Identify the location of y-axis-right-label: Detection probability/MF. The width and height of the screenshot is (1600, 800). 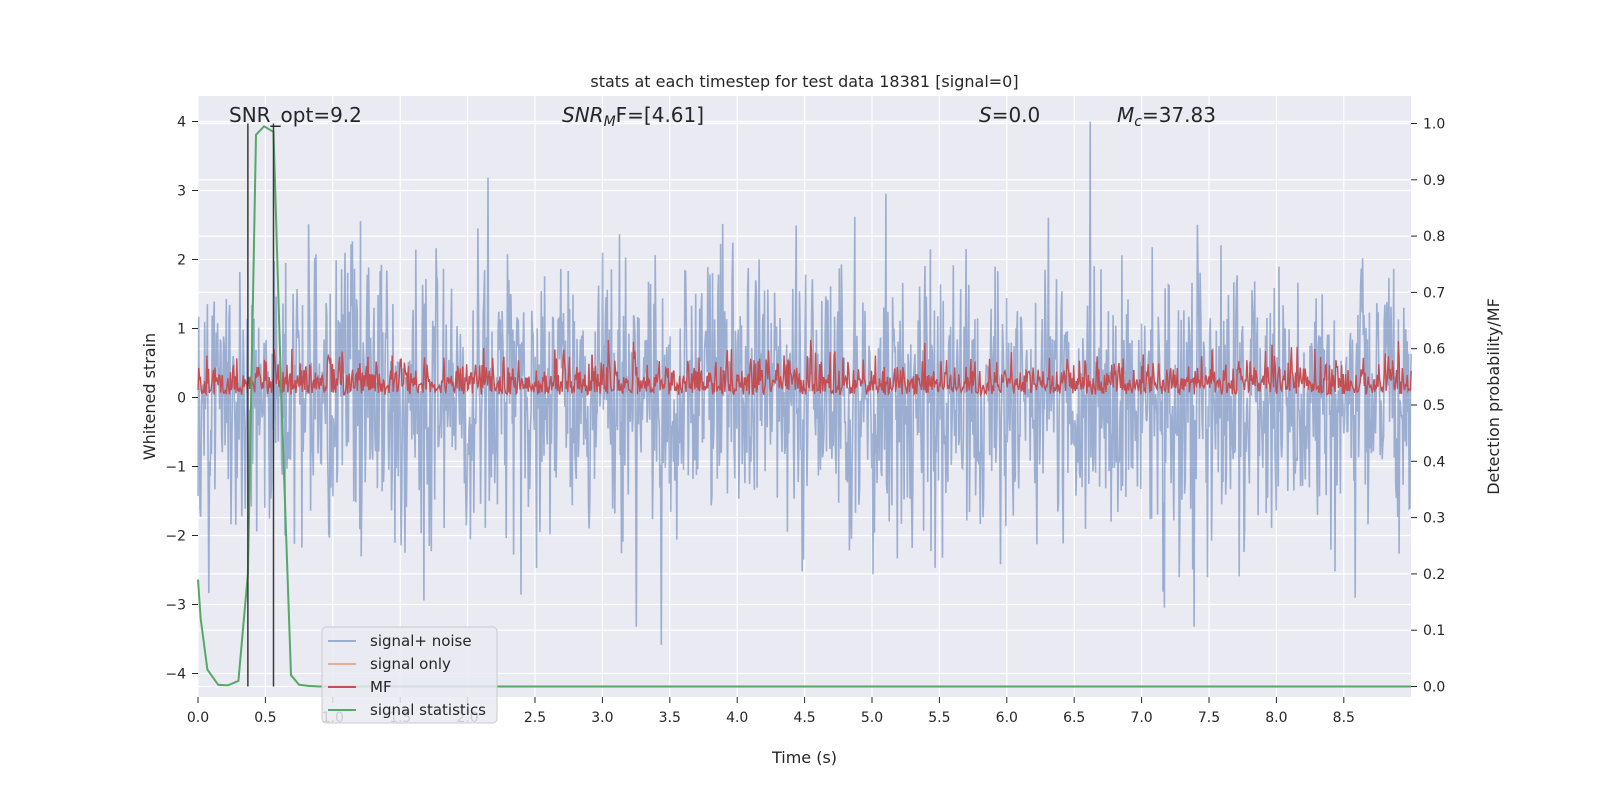
(1493, 396).